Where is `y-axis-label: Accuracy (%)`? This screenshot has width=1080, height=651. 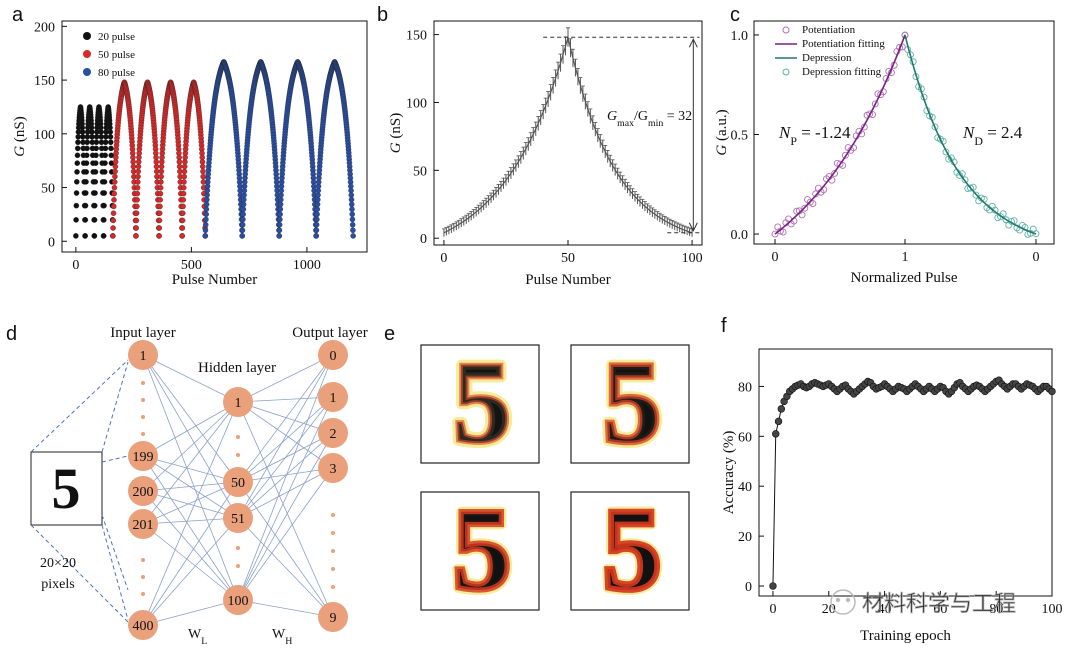
y-axis-label: Accuracy (%) is located at coordinates (729, 473).